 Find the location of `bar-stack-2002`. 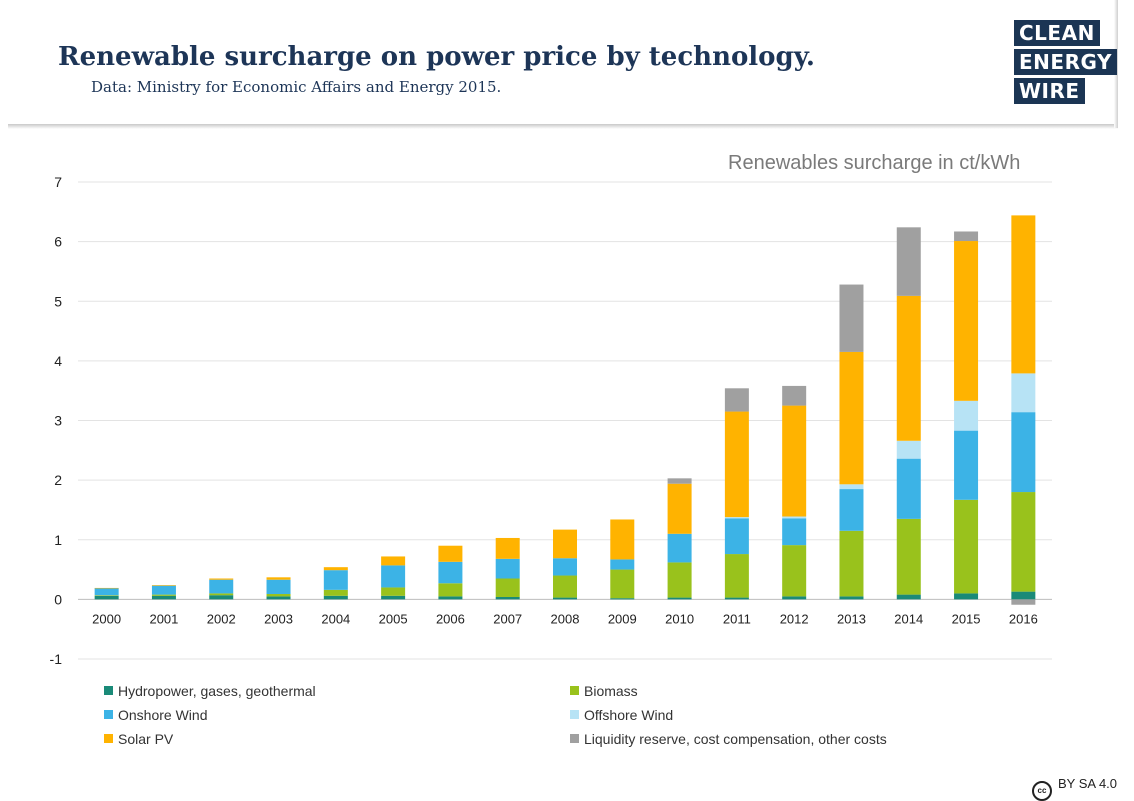

bar-stack-2002 is located at coordinates (221, 589).